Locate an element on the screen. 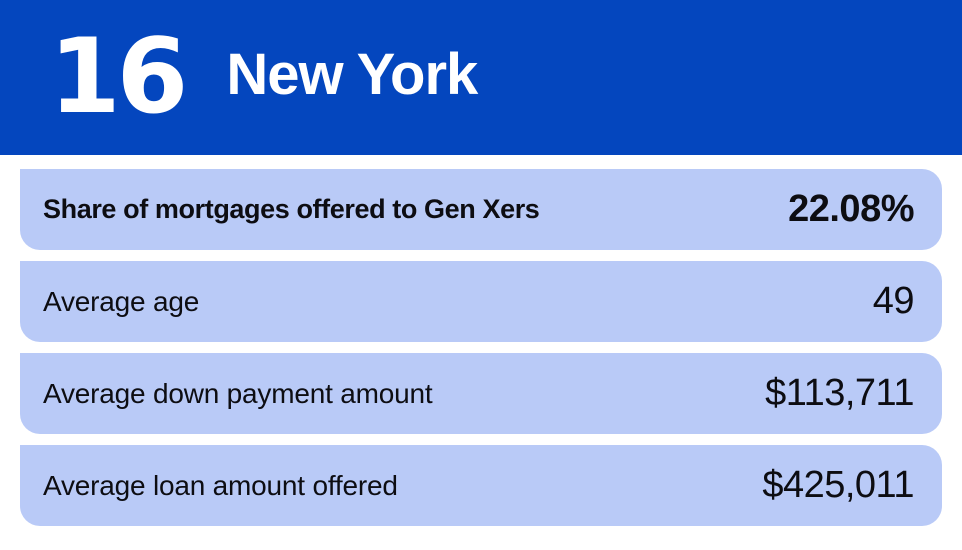  stat-row-average-down-payment: Average down payment amount $113,711 is located at coordinates (481, 393).